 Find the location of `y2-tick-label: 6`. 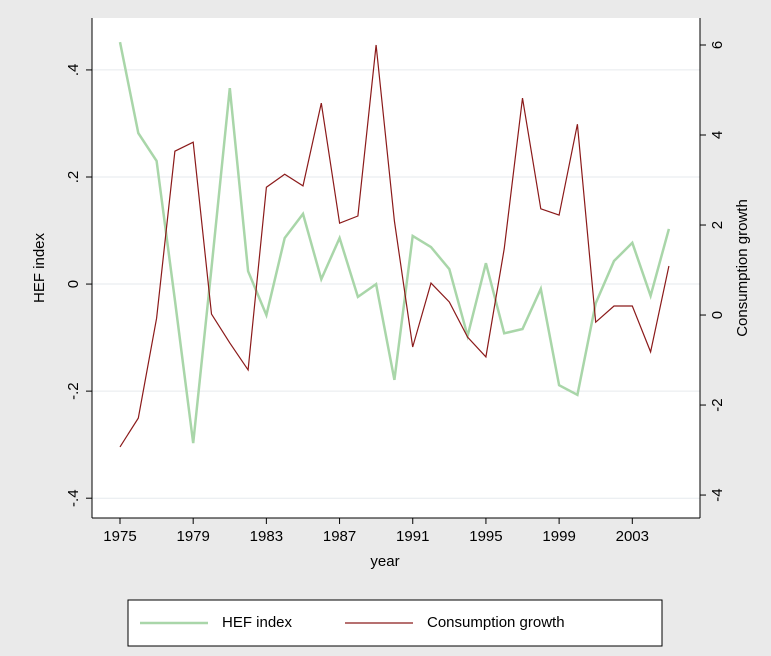

y2-tick-label: 6 is located at coordinates (717, 45).